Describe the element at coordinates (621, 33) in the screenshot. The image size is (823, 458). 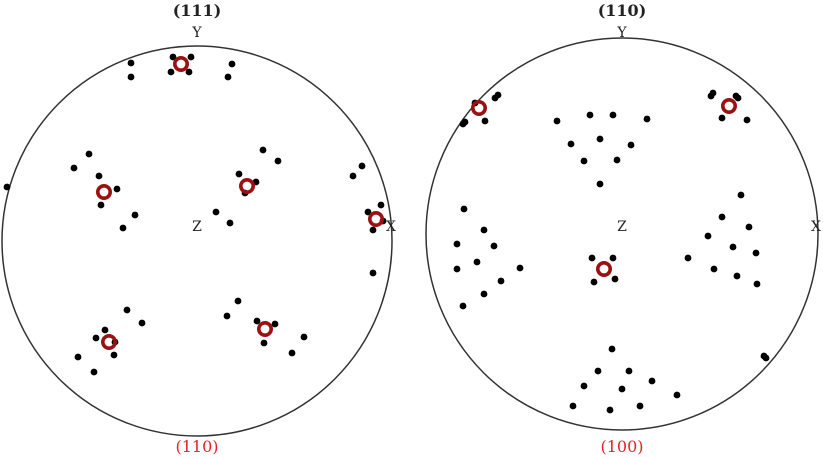
I see `pole-figure-right-y-label: Y` at that location.